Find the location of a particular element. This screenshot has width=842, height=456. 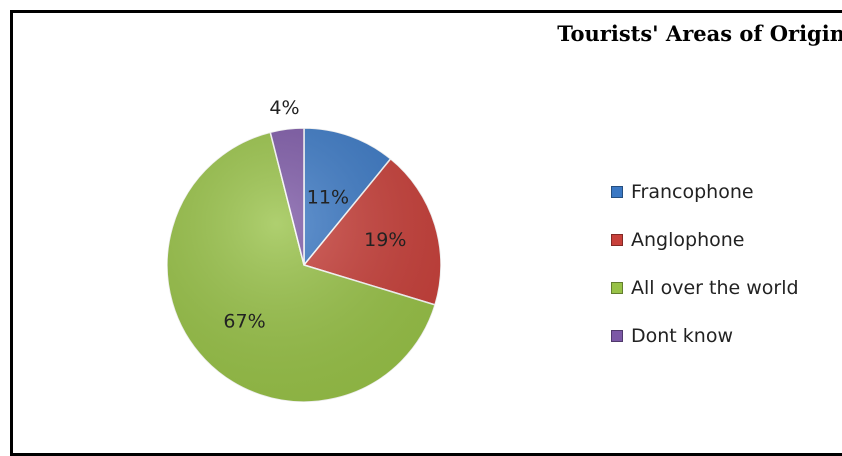

legend-swatch-dont-know is located at coordinates (617, 336).